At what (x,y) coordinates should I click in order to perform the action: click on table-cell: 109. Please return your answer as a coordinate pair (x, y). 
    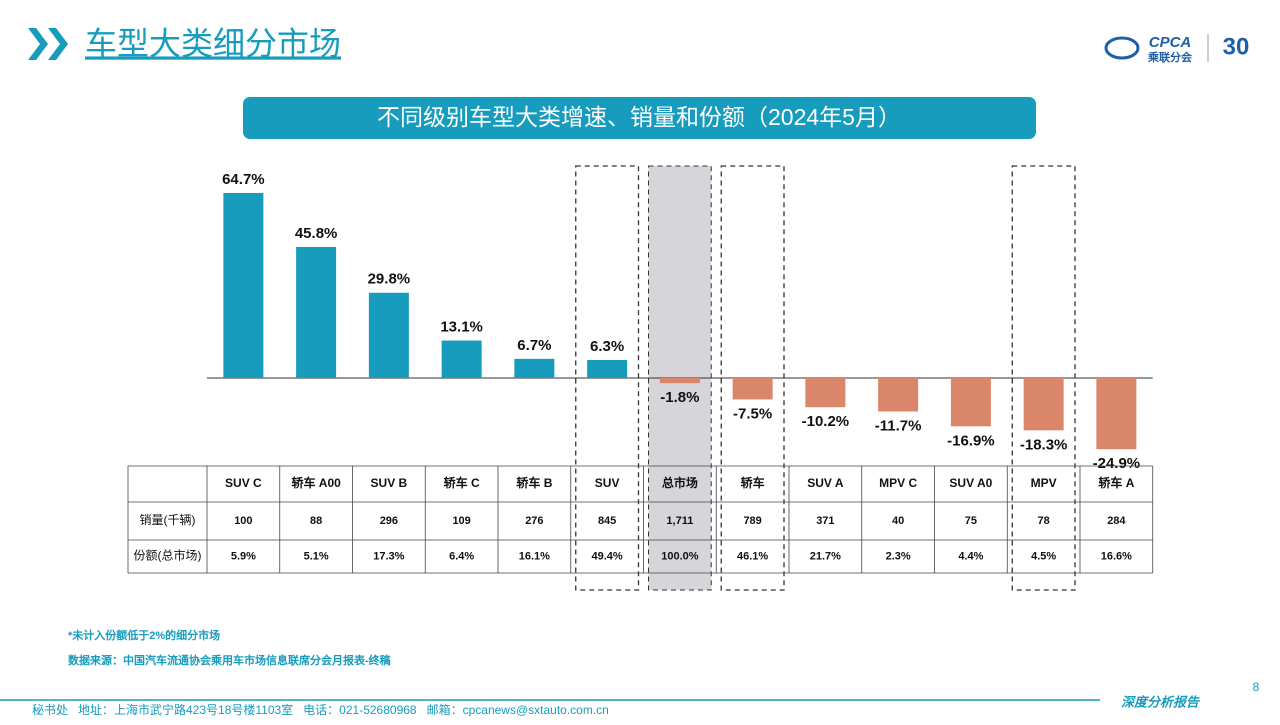
    Looking at the image, I should click on (461, 521).